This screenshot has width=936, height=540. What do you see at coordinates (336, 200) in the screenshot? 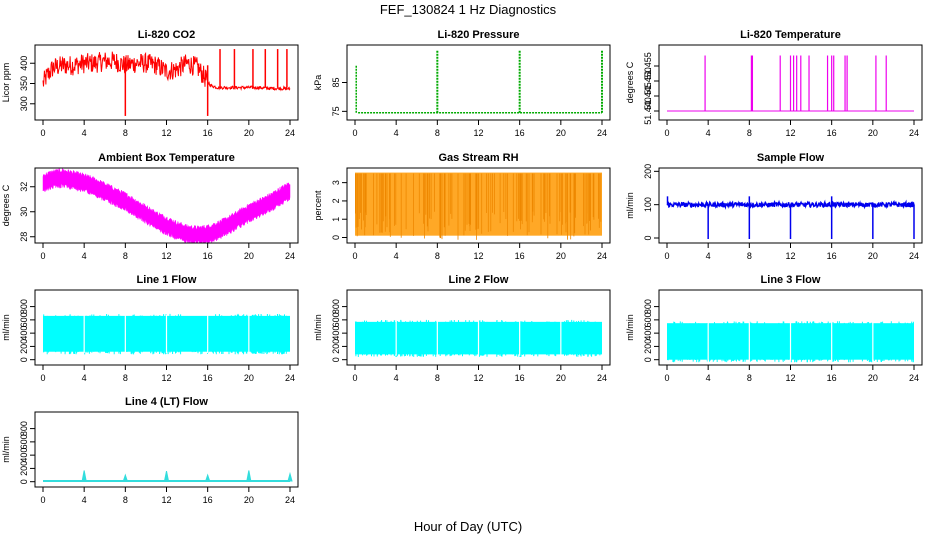
I see `y-tick-label: 2` at bounding box center [336, 200].